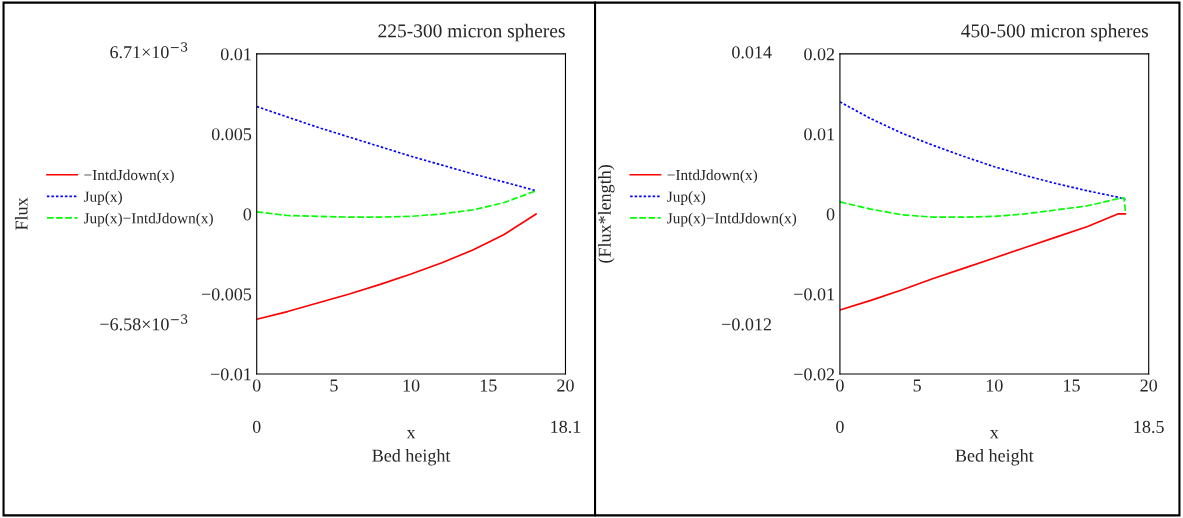 The height and width of the screenshot is (518, 1183). I want to click on text: −6.58×10$^{−3}$, so click(144, 322).